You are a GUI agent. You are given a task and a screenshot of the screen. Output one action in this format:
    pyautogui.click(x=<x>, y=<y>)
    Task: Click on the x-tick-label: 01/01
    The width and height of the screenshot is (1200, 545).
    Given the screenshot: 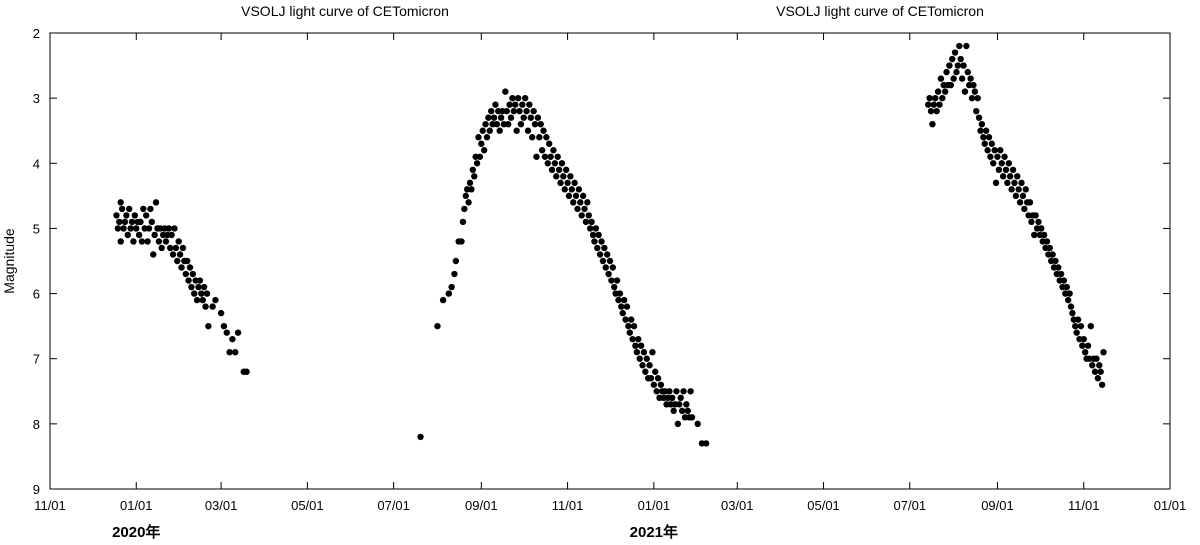 What is the action you would take?
    pyautogui.click(x=654, y=505)
    